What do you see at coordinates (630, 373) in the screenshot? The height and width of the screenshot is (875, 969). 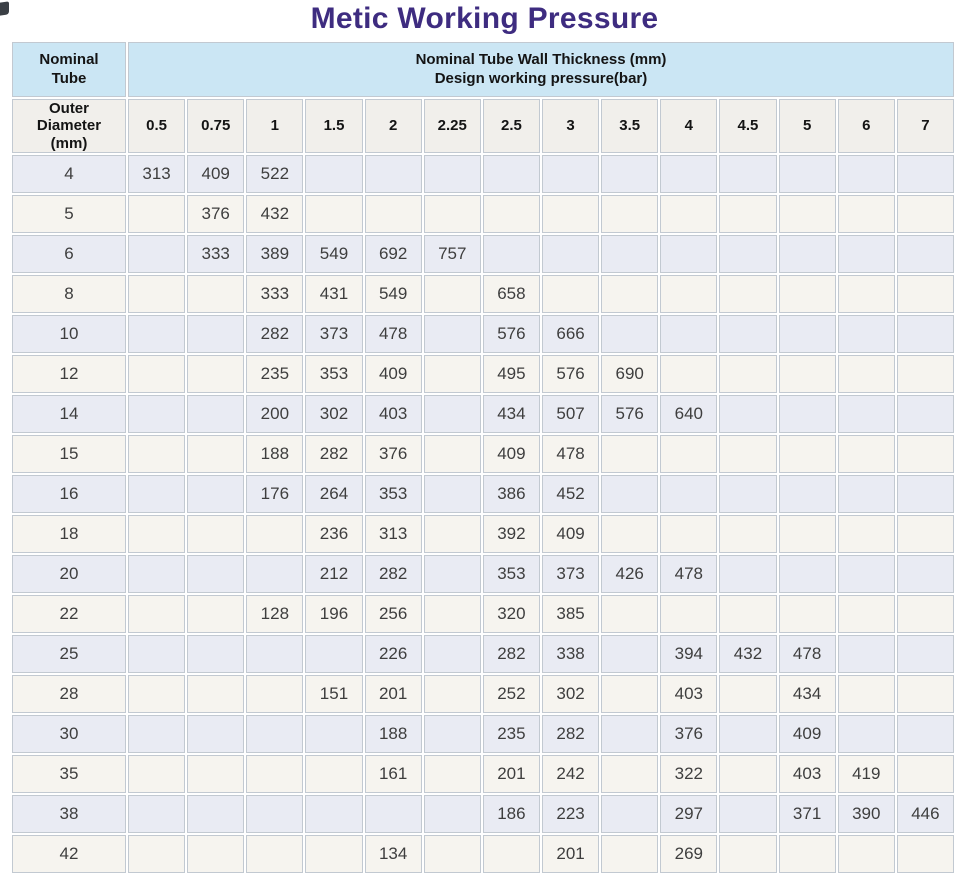 I see `pressure-cell: 690` at bounding box center [630, 373].